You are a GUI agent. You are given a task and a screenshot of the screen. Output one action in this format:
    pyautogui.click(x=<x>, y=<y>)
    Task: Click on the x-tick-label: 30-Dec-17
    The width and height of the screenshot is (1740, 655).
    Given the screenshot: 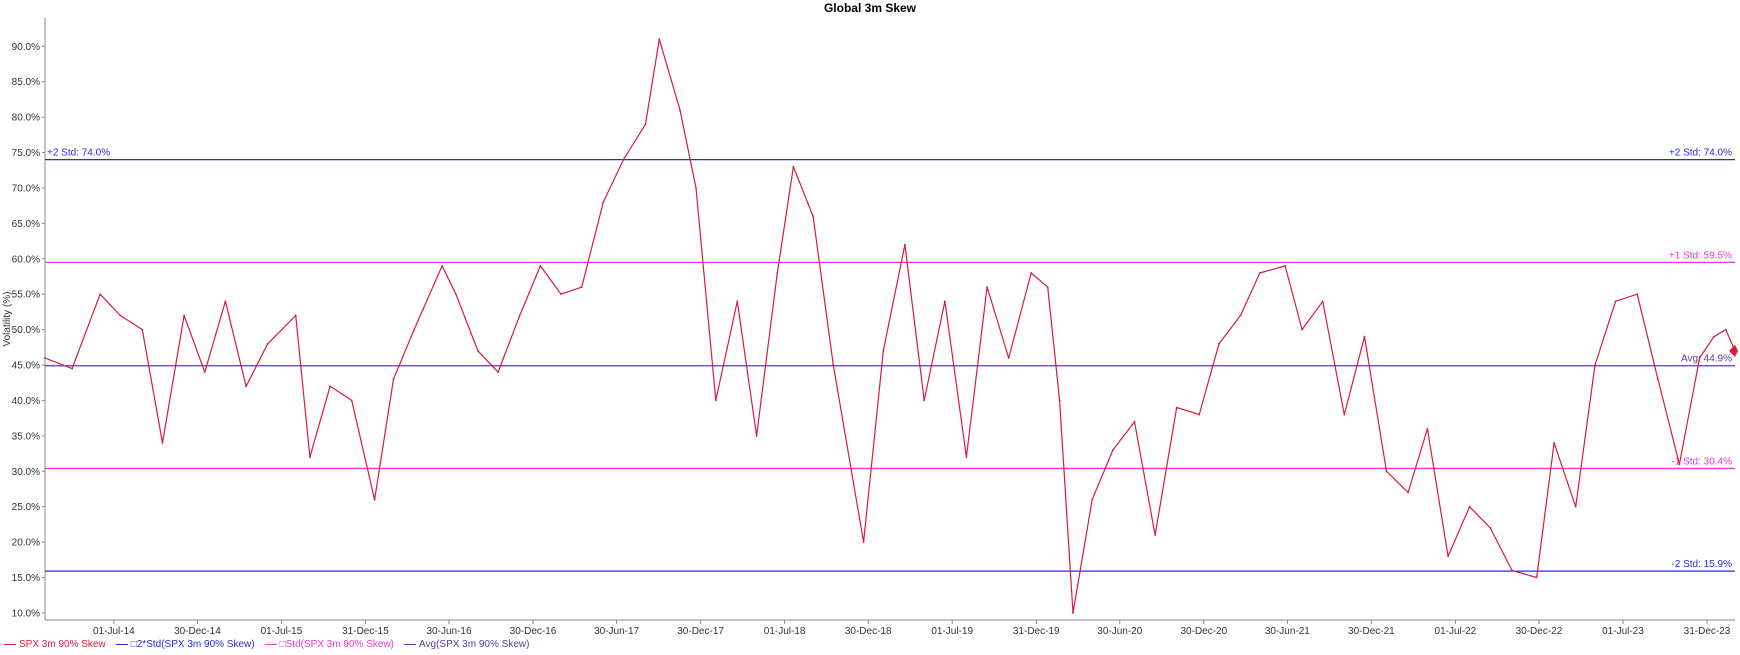 What is the action you would take?
    pyautogui.click(x=700, y=631)
    